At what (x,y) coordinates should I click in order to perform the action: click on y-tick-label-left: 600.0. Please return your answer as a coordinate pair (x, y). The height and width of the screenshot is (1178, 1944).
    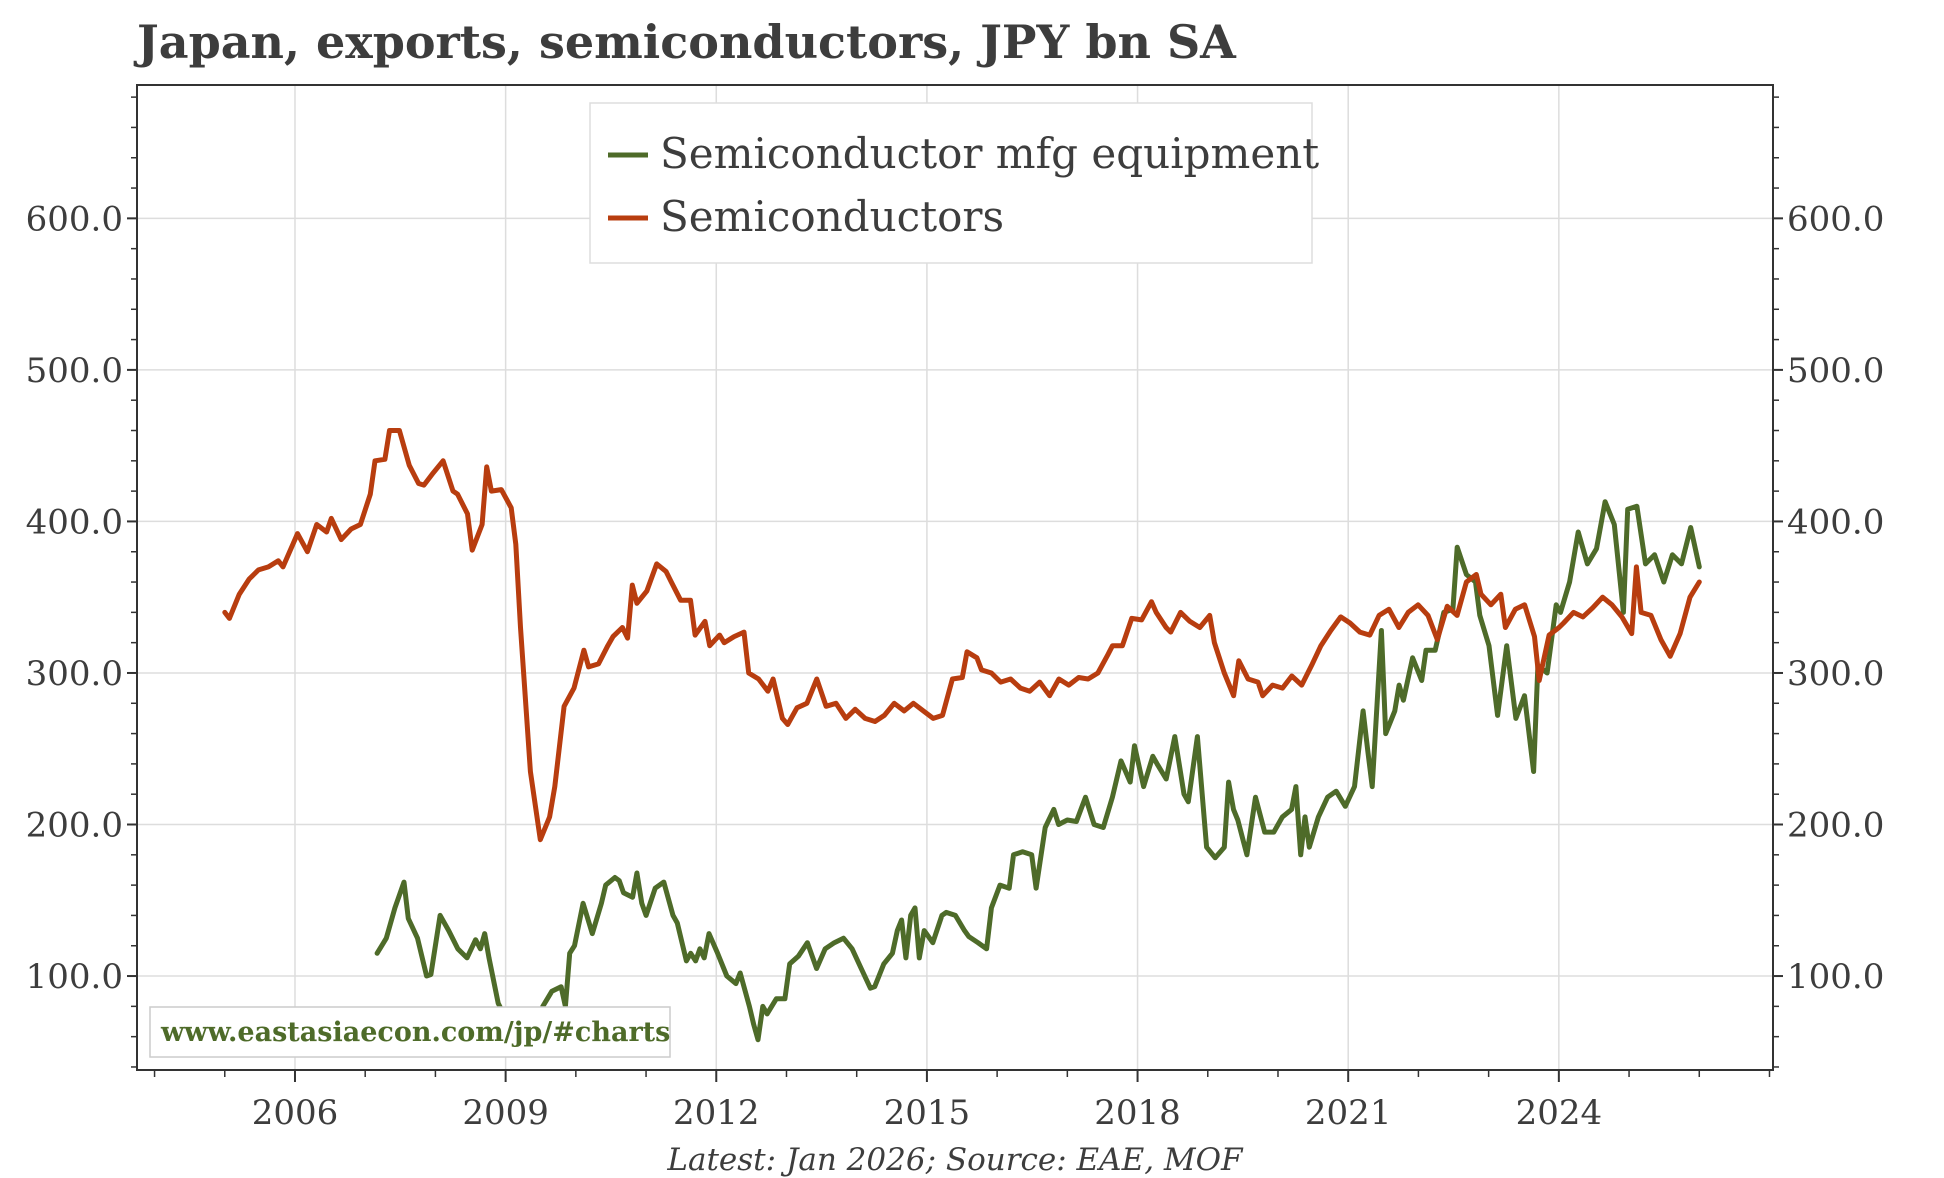
    Looking at the image, I should click on (74, 219).